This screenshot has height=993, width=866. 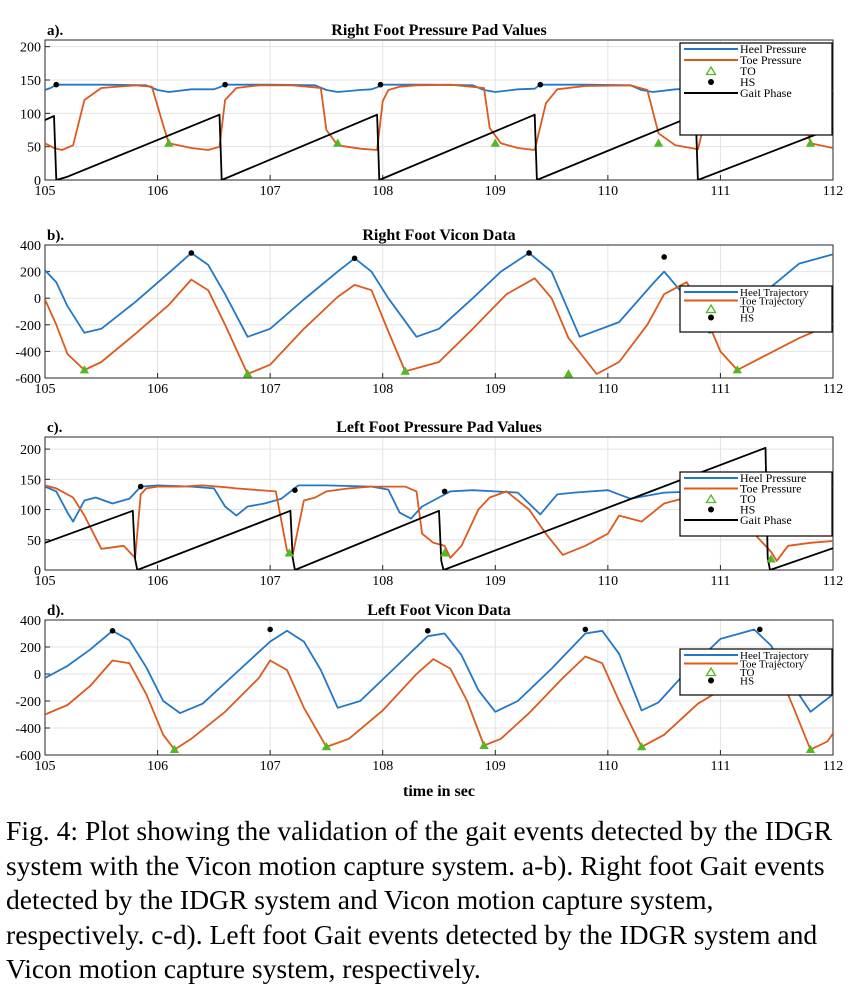 What do you see at coordinates (55, 236) in the screenshot?
I see `panel-label: b).` at bounding box center [55, 236].